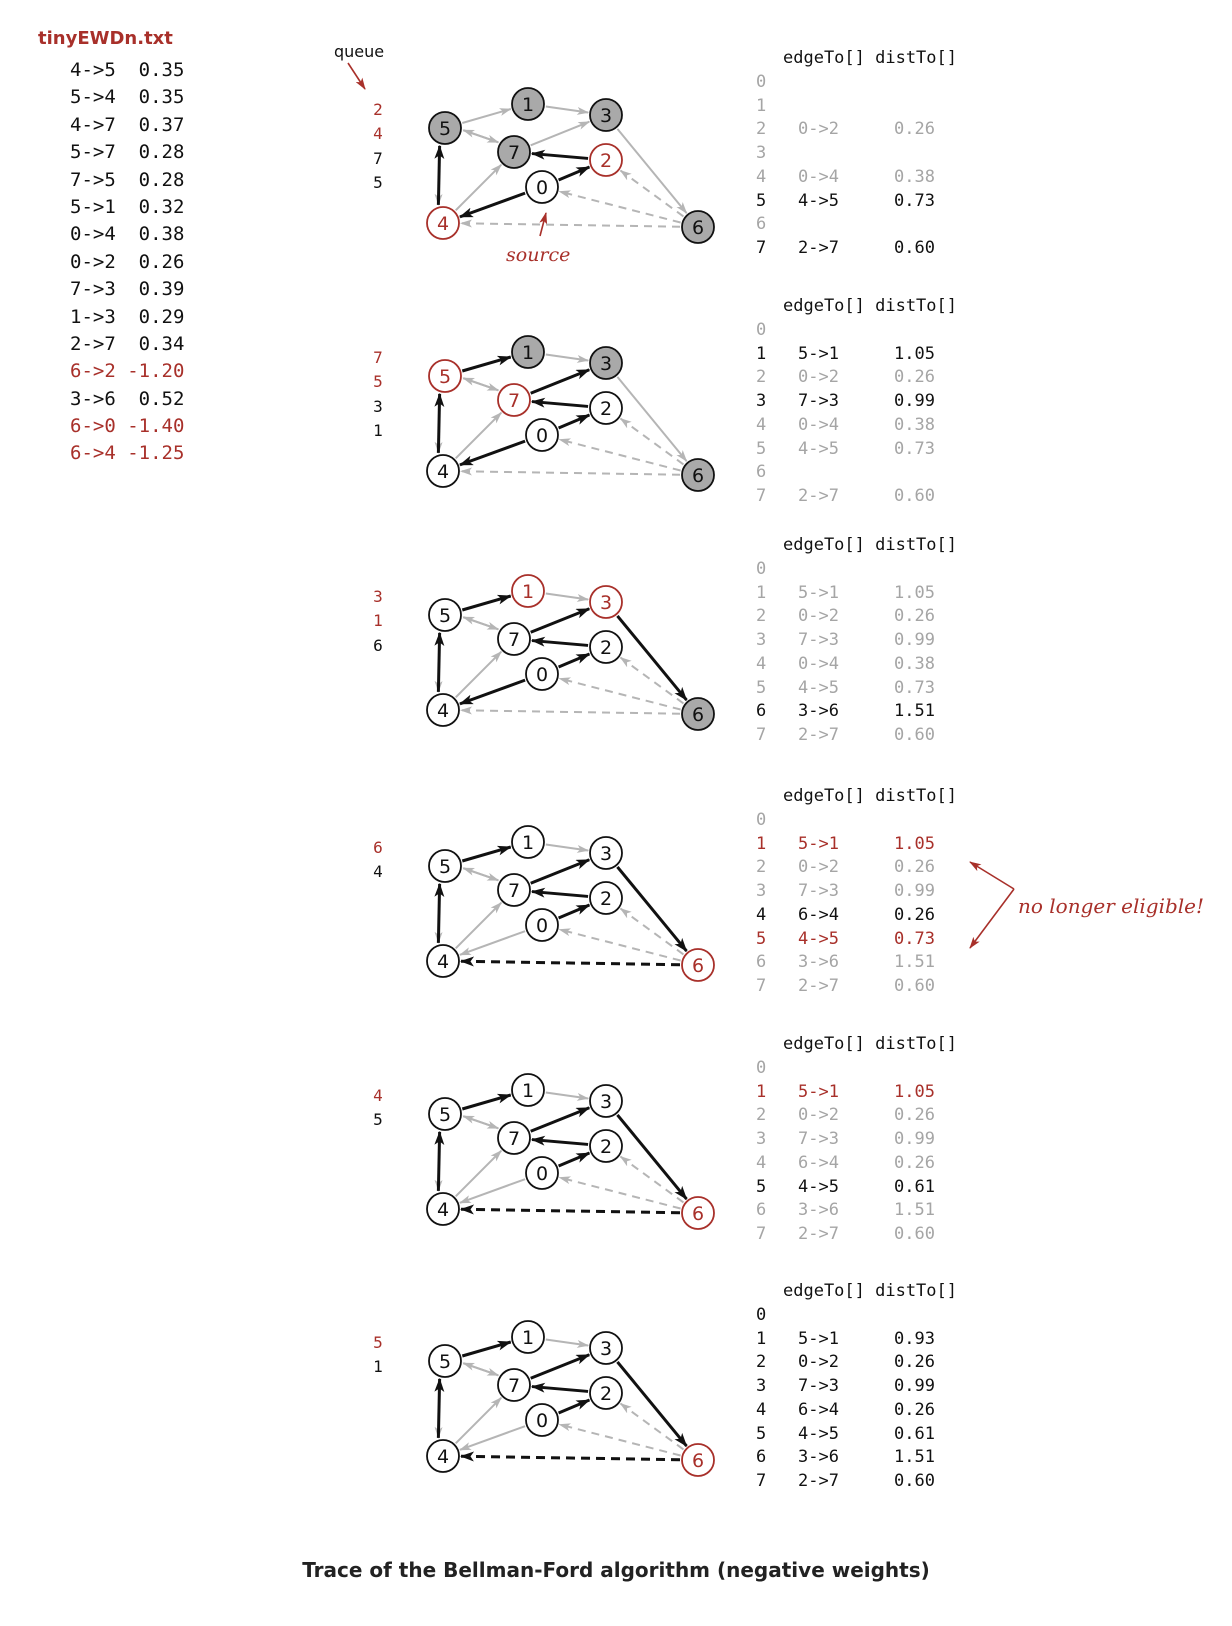 Image resolution: width=1232 pixels, height=1626 pixels. I want to click on edge-list-row: 5->7 0.28, so click(127, 152).